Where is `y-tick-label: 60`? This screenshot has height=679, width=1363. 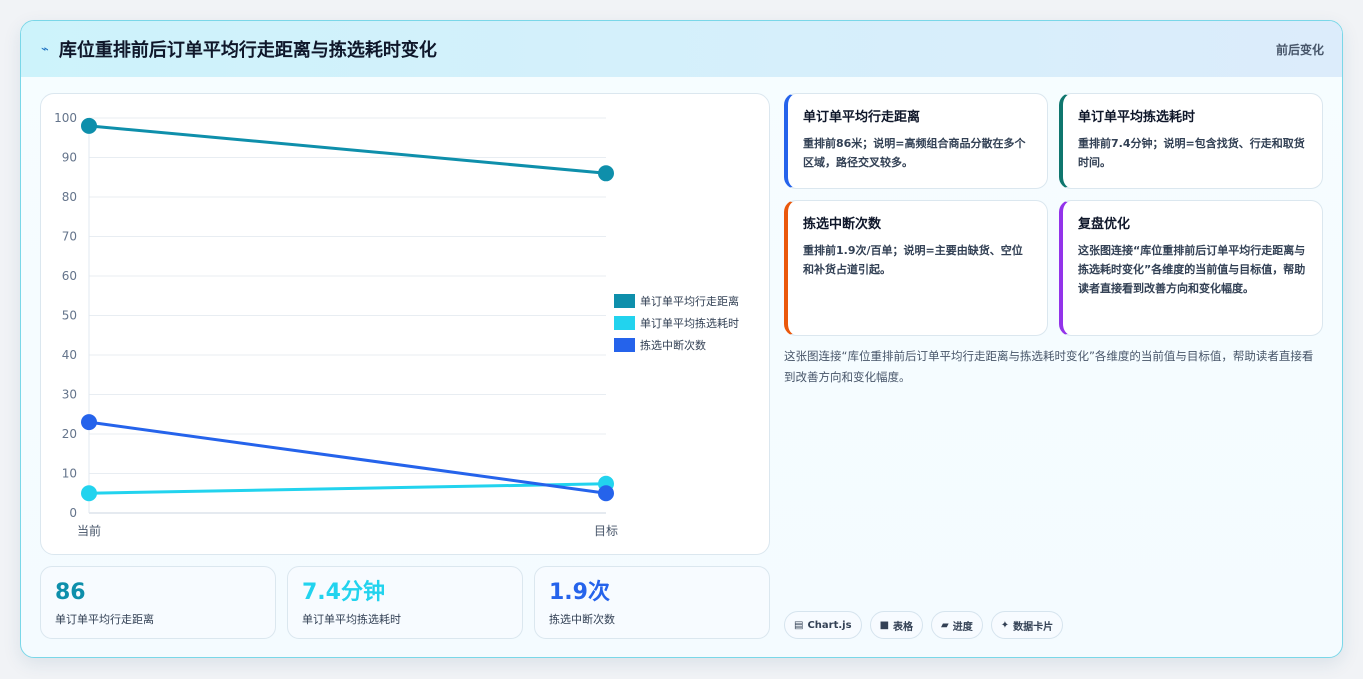 y-tick-label: 60 is located at coordinates (69, 276).